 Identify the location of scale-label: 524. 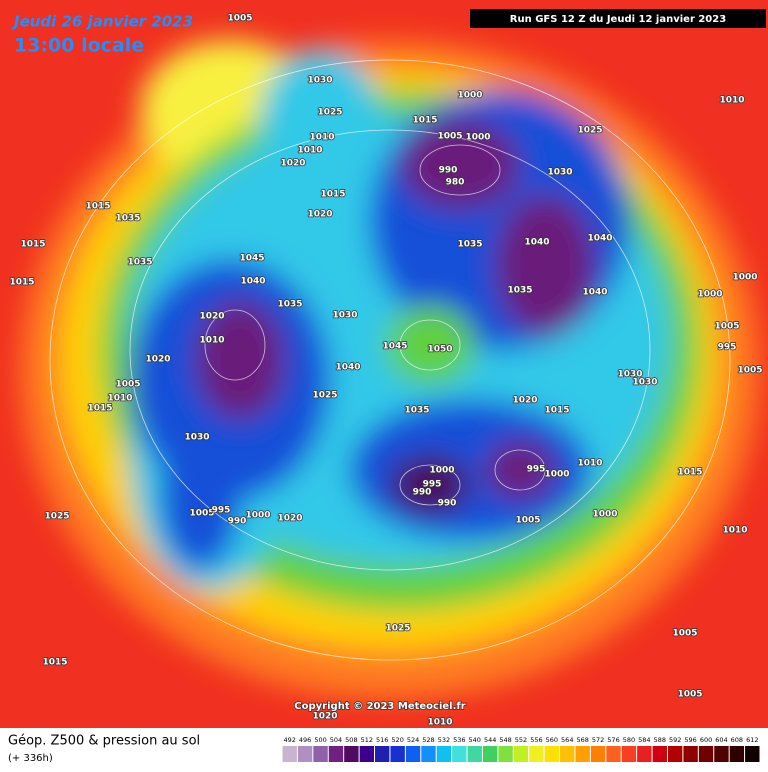
(413, 740).